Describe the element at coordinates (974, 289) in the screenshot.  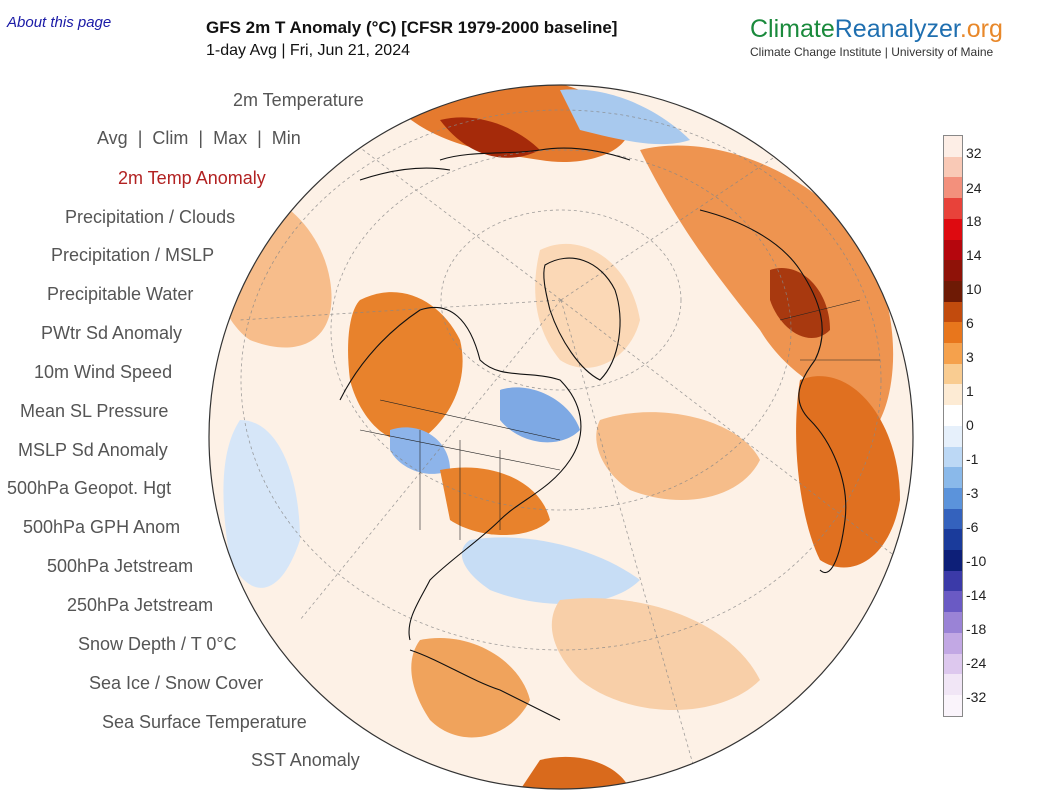
I see `legend-label: 10` at that location.